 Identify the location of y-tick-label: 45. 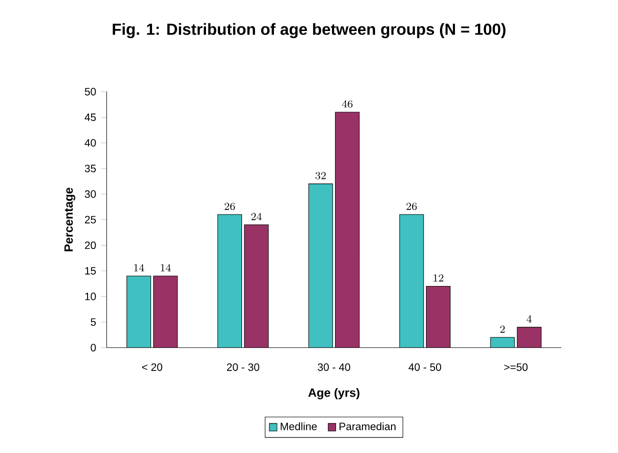
(90, 117).